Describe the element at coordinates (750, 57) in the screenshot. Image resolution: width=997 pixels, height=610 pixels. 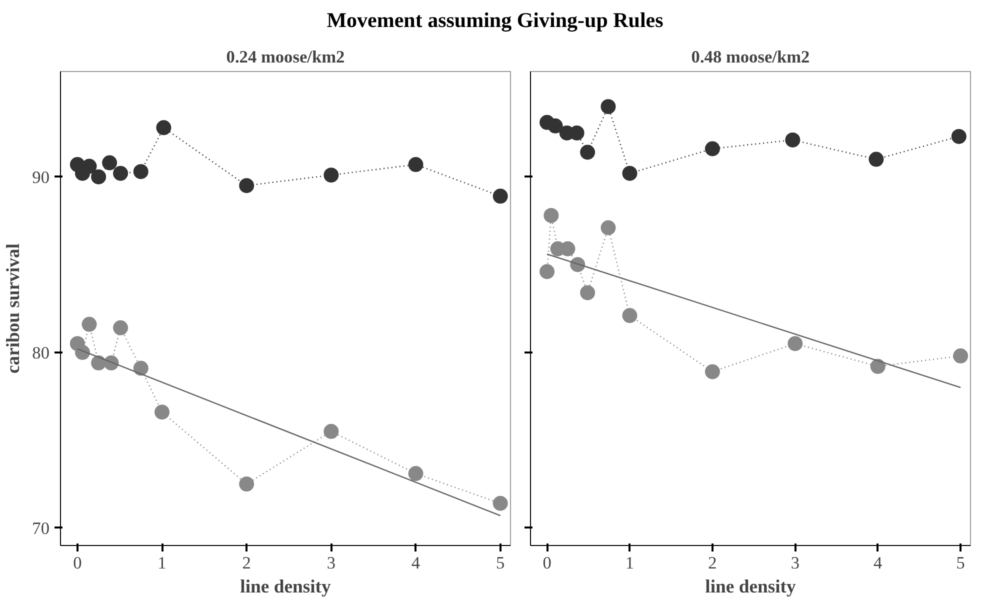
I see `chart-subtitle: 0.48 moose/km2` at that location.